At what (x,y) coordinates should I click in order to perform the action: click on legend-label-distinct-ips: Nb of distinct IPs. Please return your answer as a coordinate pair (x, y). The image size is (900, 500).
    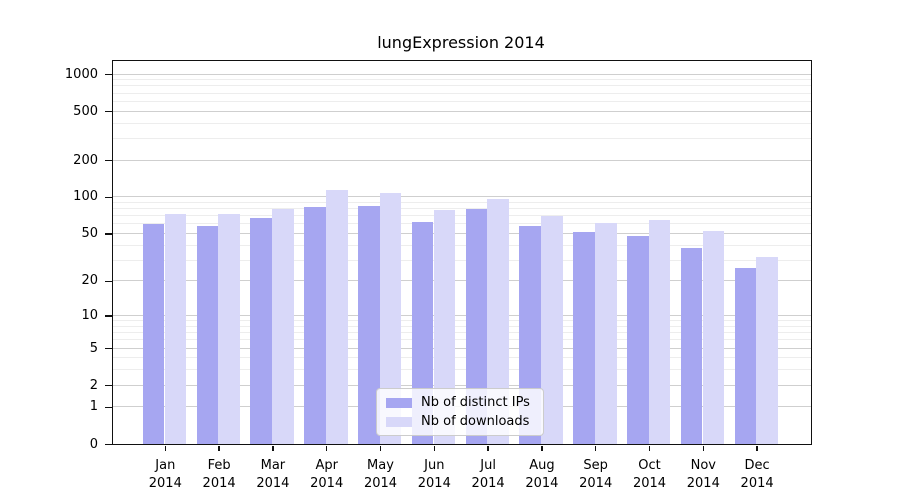
    Looking at the image, I should click on (475, 402).